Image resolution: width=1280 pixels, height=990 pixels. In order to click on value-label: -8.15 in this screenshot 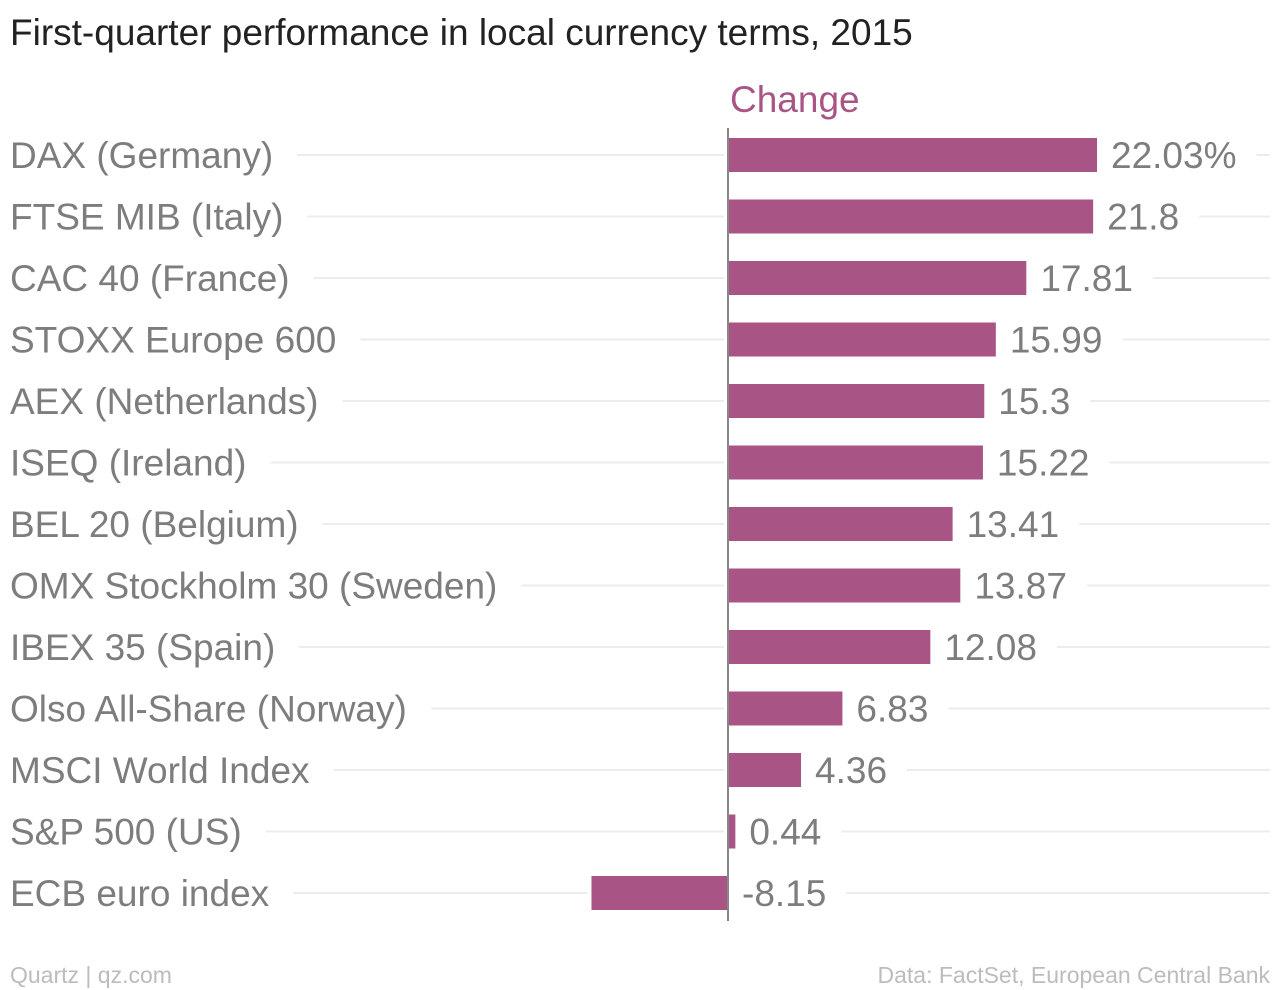, I will do `click(784, 893)`.